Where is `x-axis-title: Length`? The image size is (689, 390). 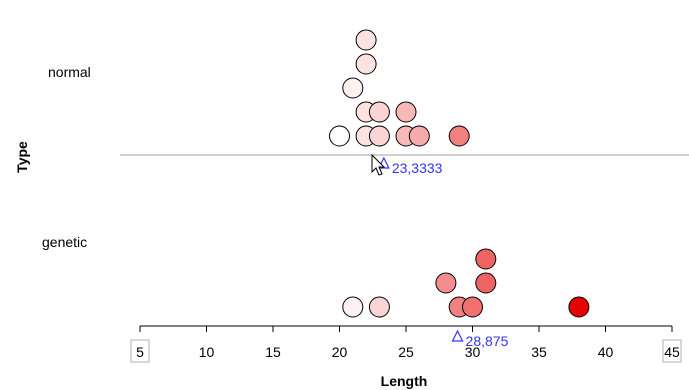
x-axis-title: Length is located at coordinates (404, 381).